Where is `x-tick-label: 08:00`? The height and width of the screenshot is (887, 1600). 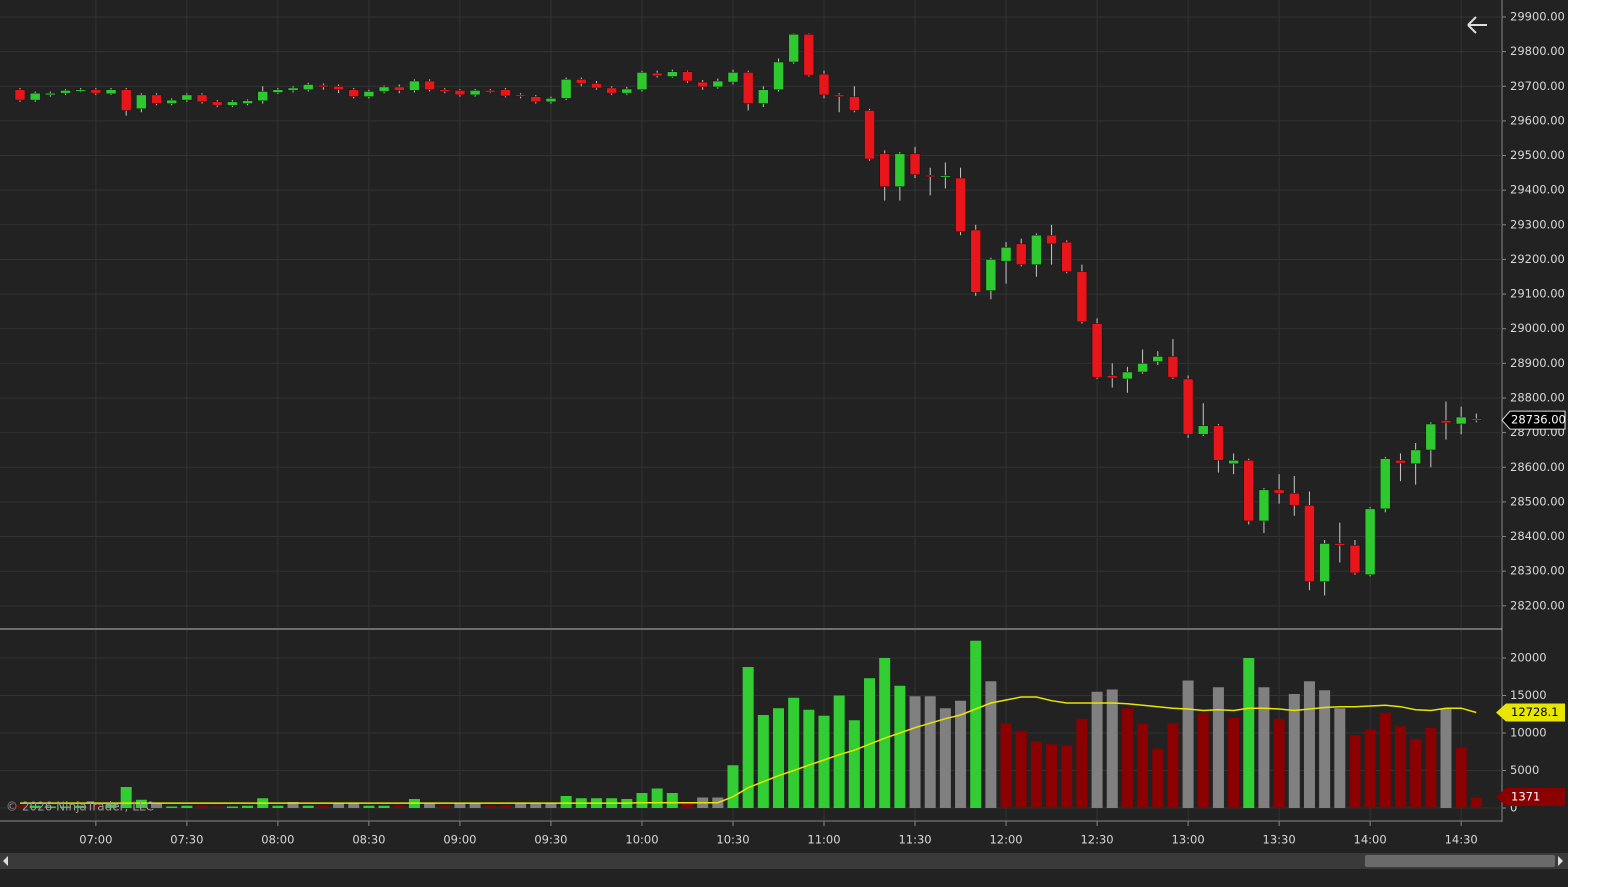 x-tick-label: 08:00 is located at coordinates (277, 840).